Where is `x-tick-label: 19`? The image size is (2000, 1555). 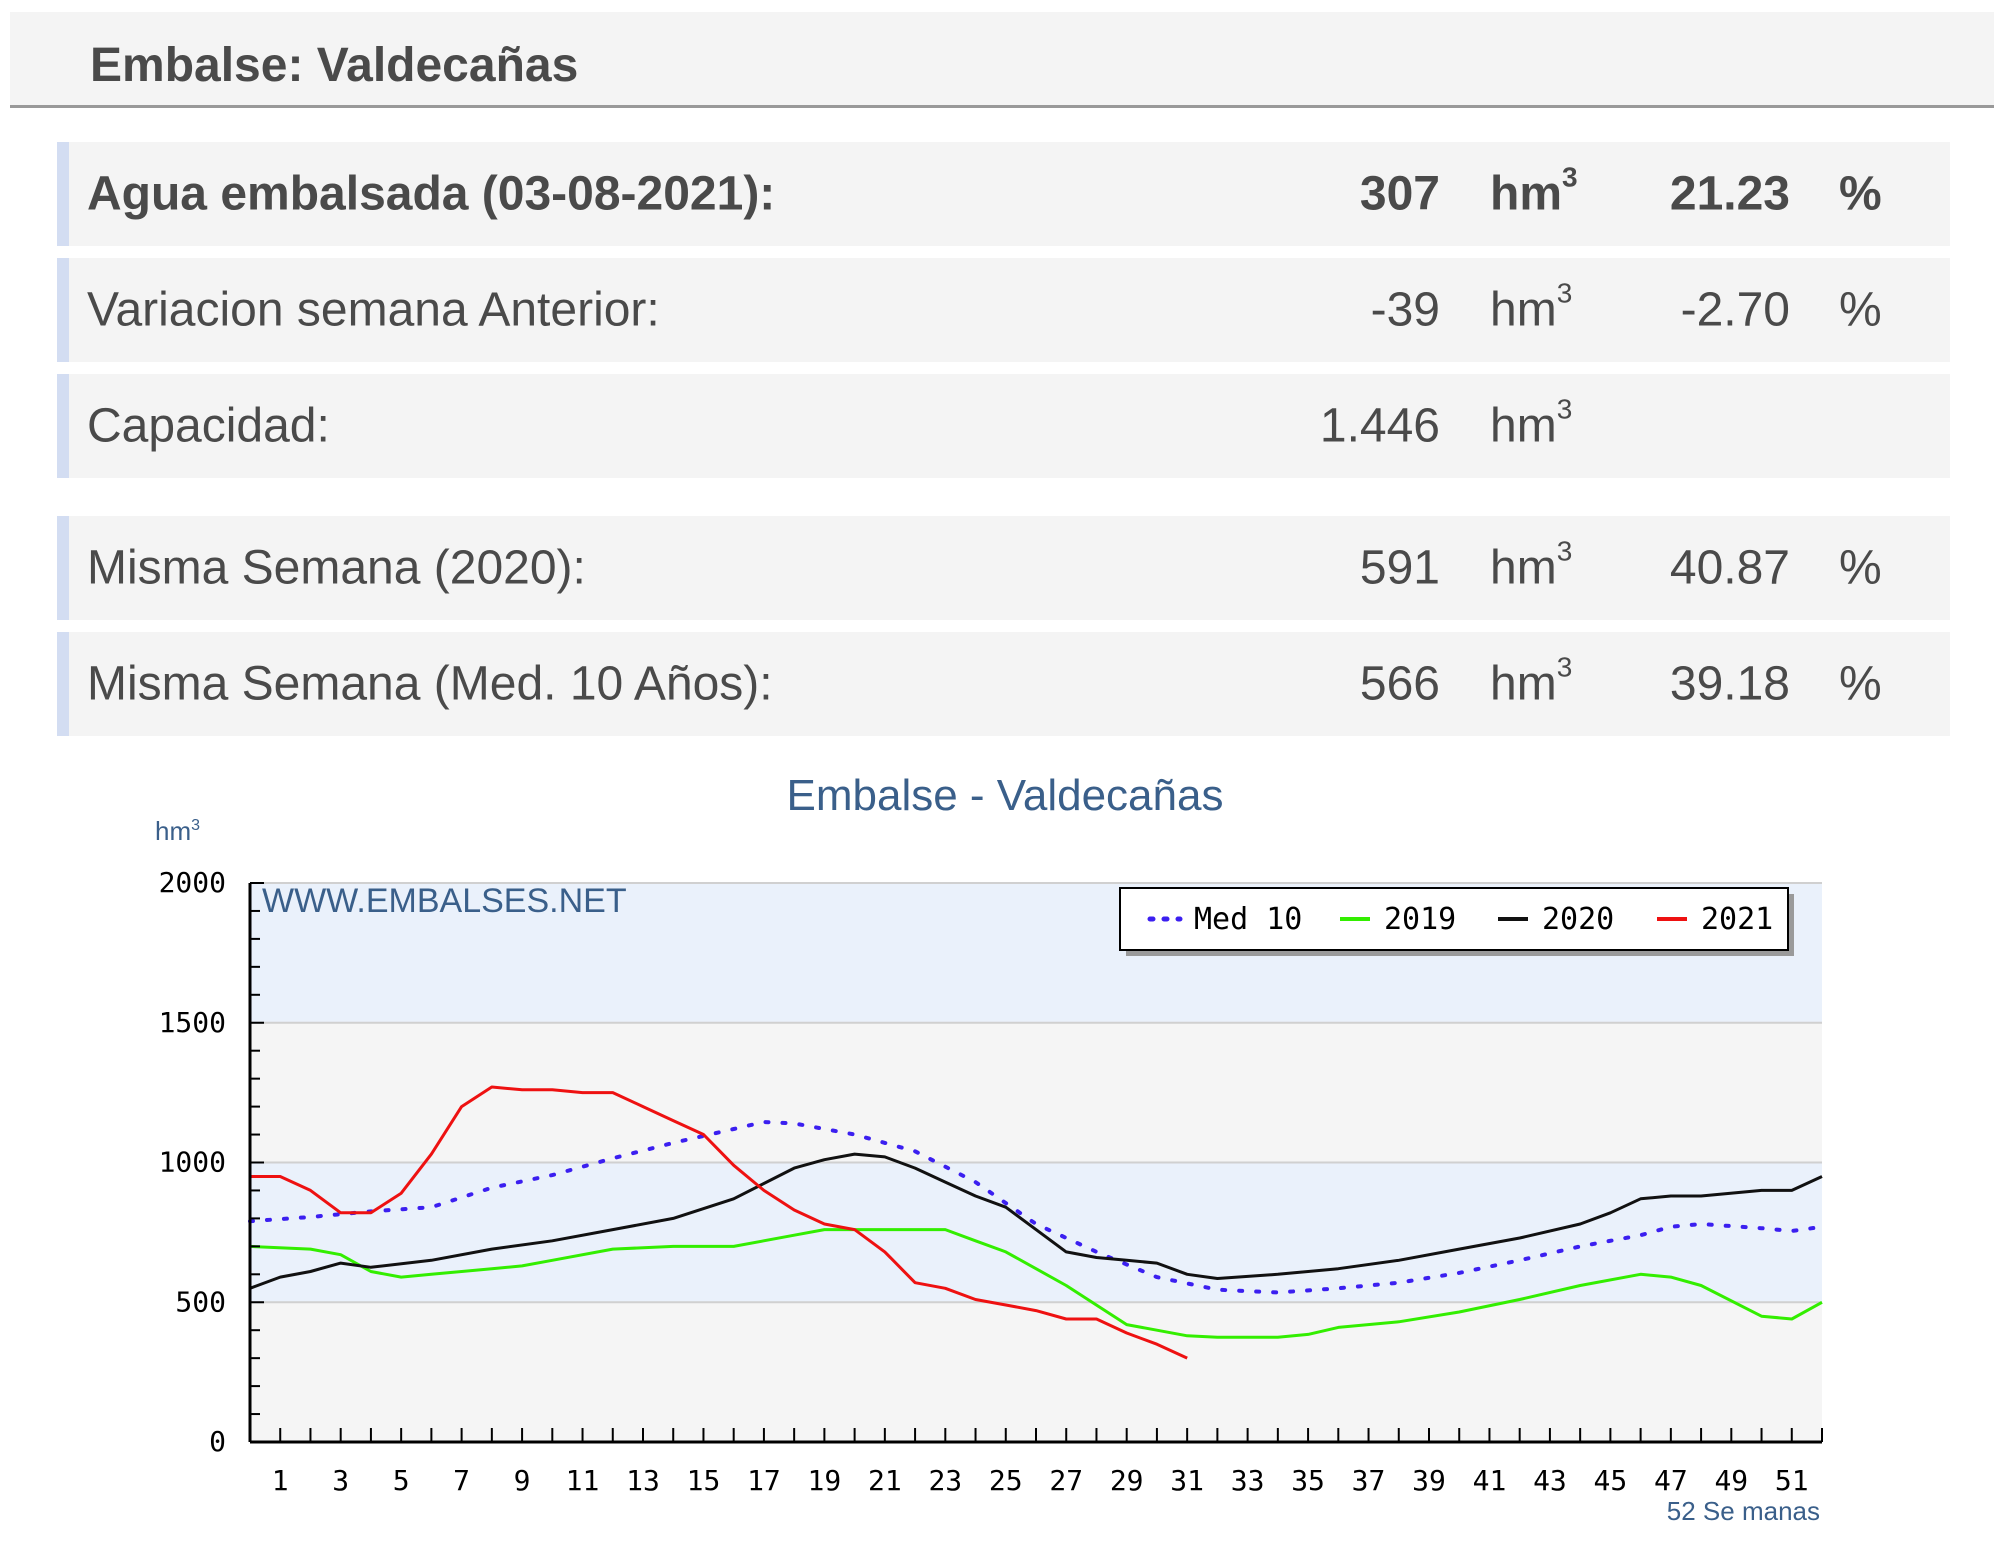 x-tick-label: 19 is located at coordinates (825, 1480).